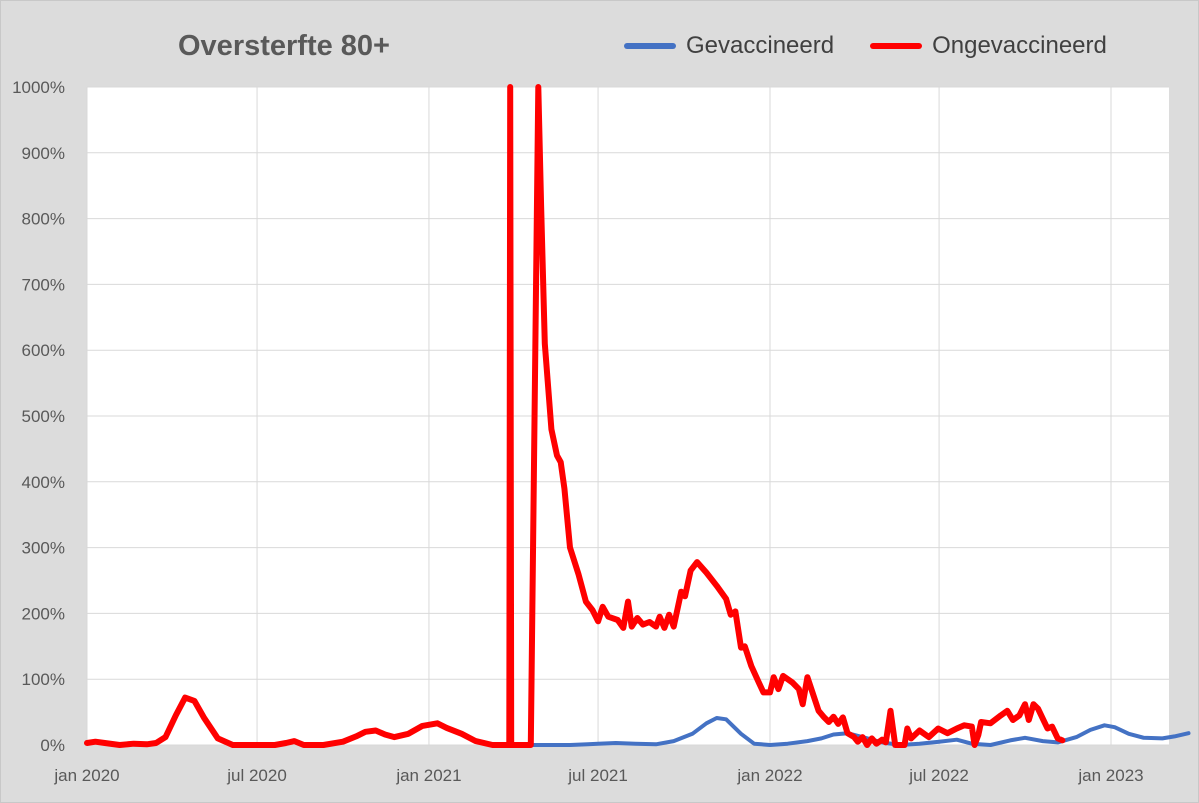  I want to click on y-tick-label: 500%, so click(43, 416).